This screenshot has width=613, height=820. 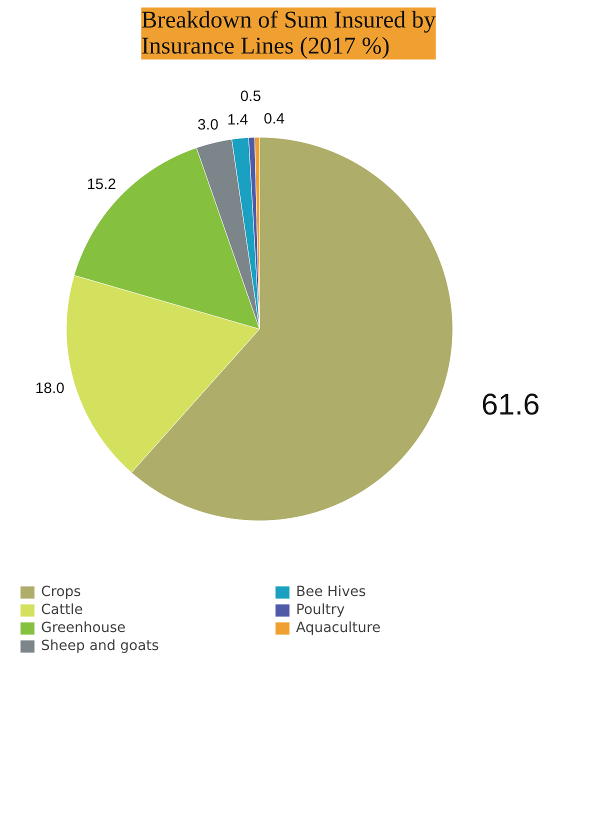 What do you see at coordinates (237, 120) in the screenshot?
I see `data-label: 1.4` at bounding box center [237, 120].